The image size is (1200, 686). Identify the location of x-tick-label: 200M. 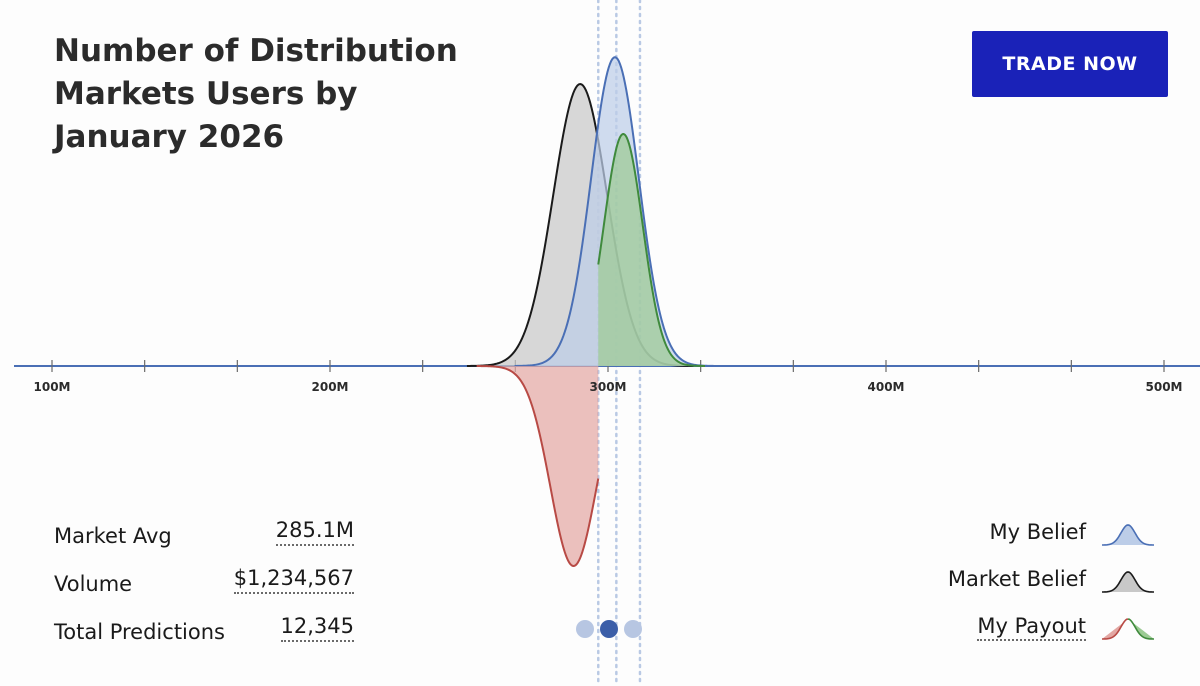
(330, 387).